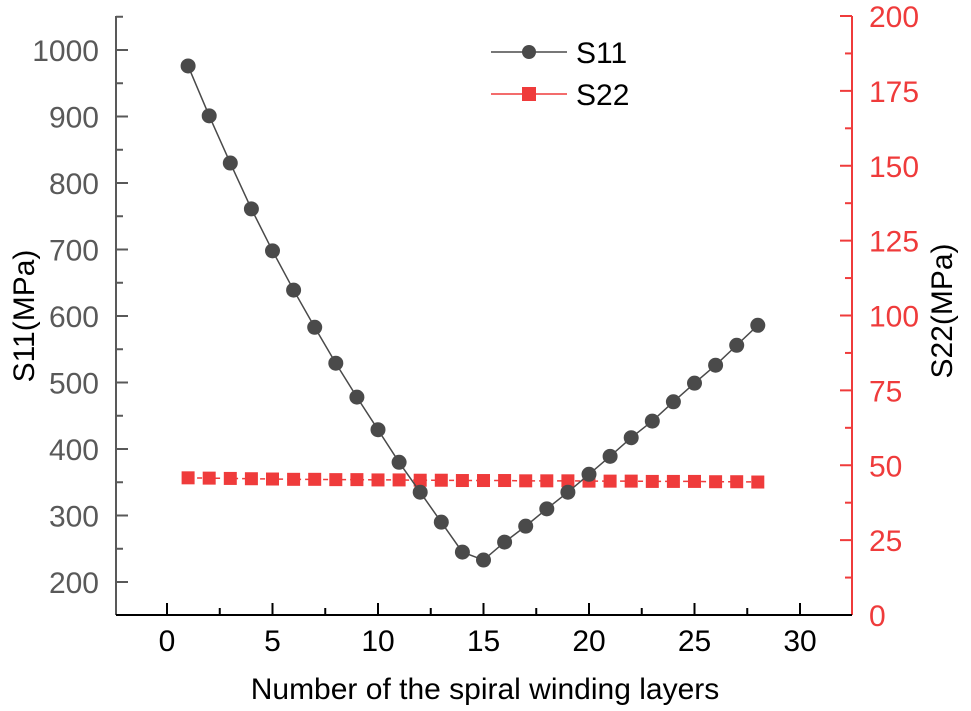 This screenshot has height=711, width=971. I want to click on x-tick-label: 0, so click(167, 641).